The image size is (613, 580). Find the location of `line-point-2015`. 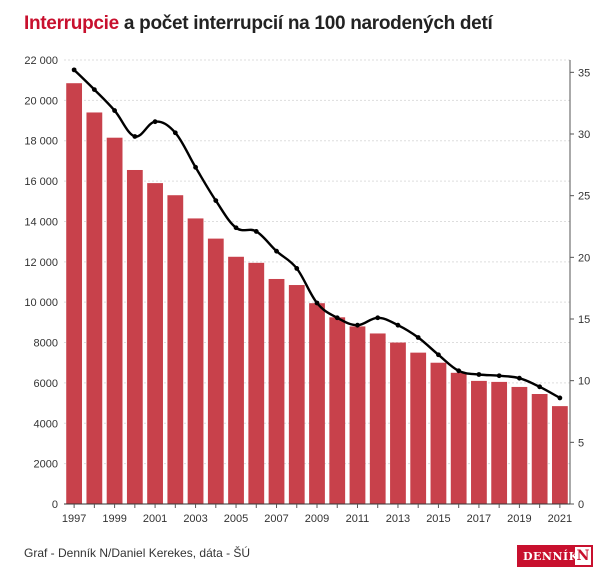

line-point-2015 is located at coordinates (438, 355).